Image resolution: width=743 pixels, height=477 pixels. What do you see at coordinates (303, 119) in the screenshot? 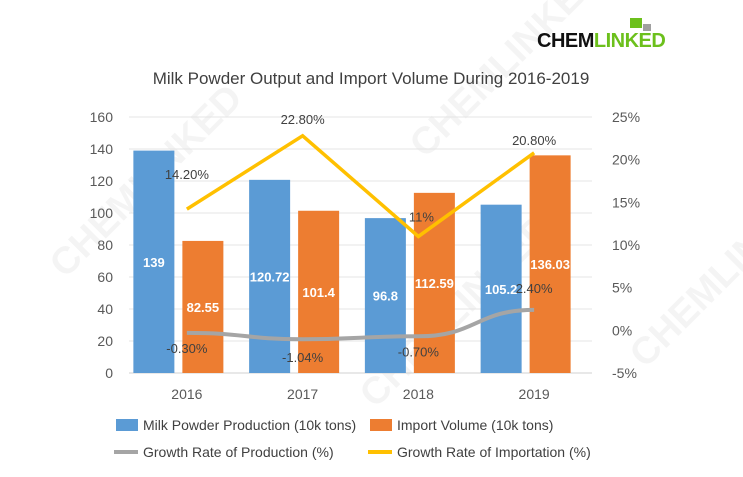
I see `line-data-label: 22.80%` at bounding box center [303, 119].